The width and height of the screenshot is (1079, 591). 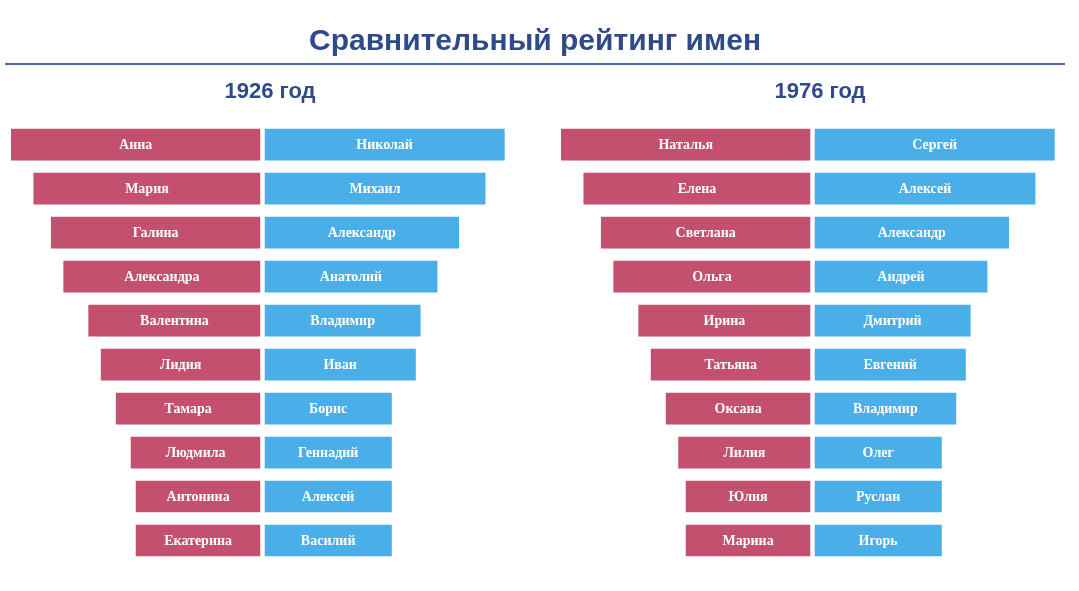 I want to click on y-tick-label: Александра, so click(x=162, y=277).